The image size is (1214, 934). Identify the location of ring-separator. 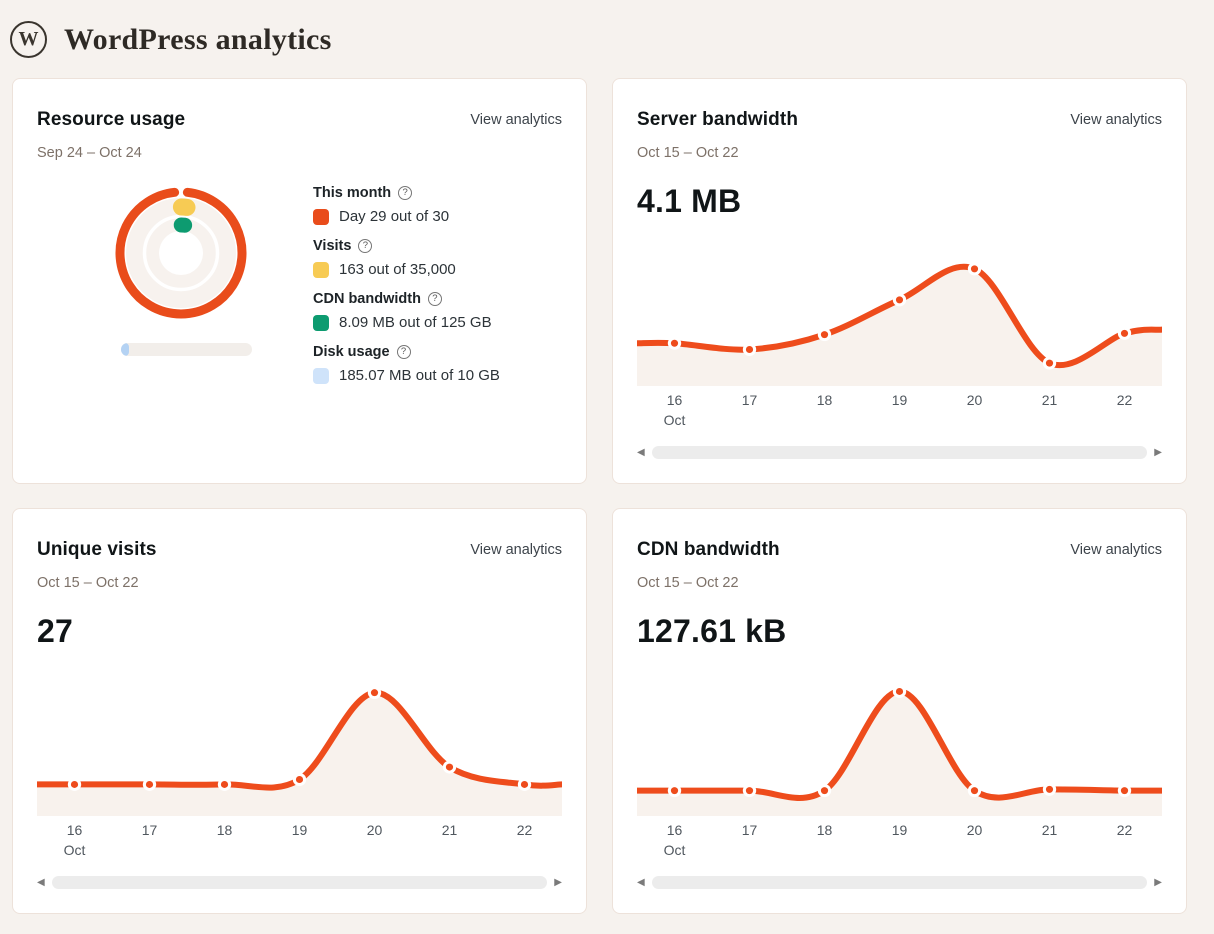
(181, 253).